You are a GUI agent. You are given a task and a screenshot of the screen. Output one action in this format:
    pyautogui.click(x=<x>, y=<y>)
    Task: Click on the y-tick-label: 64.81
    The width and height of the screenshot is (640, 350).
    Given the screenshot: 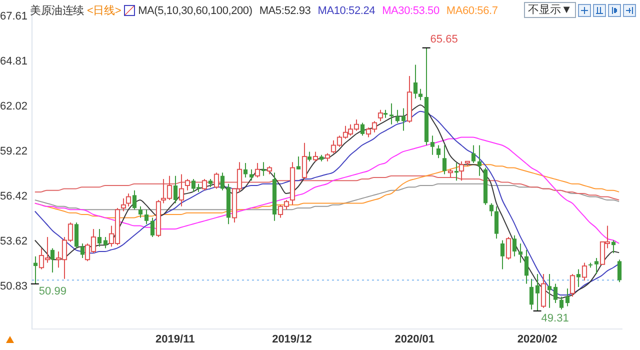 What is the action you would take?
    pyautogui.click(x=14, y=61)
    